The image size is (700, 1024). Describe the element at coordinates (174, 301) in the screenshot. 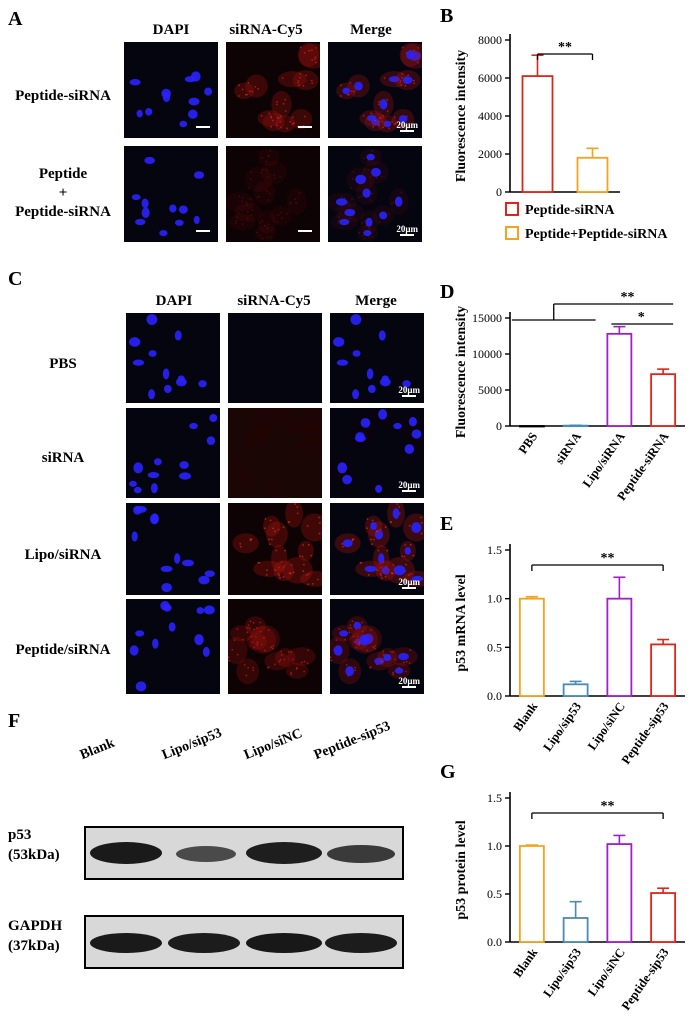

I see `c-channel-dapi: DAPI` at that location.